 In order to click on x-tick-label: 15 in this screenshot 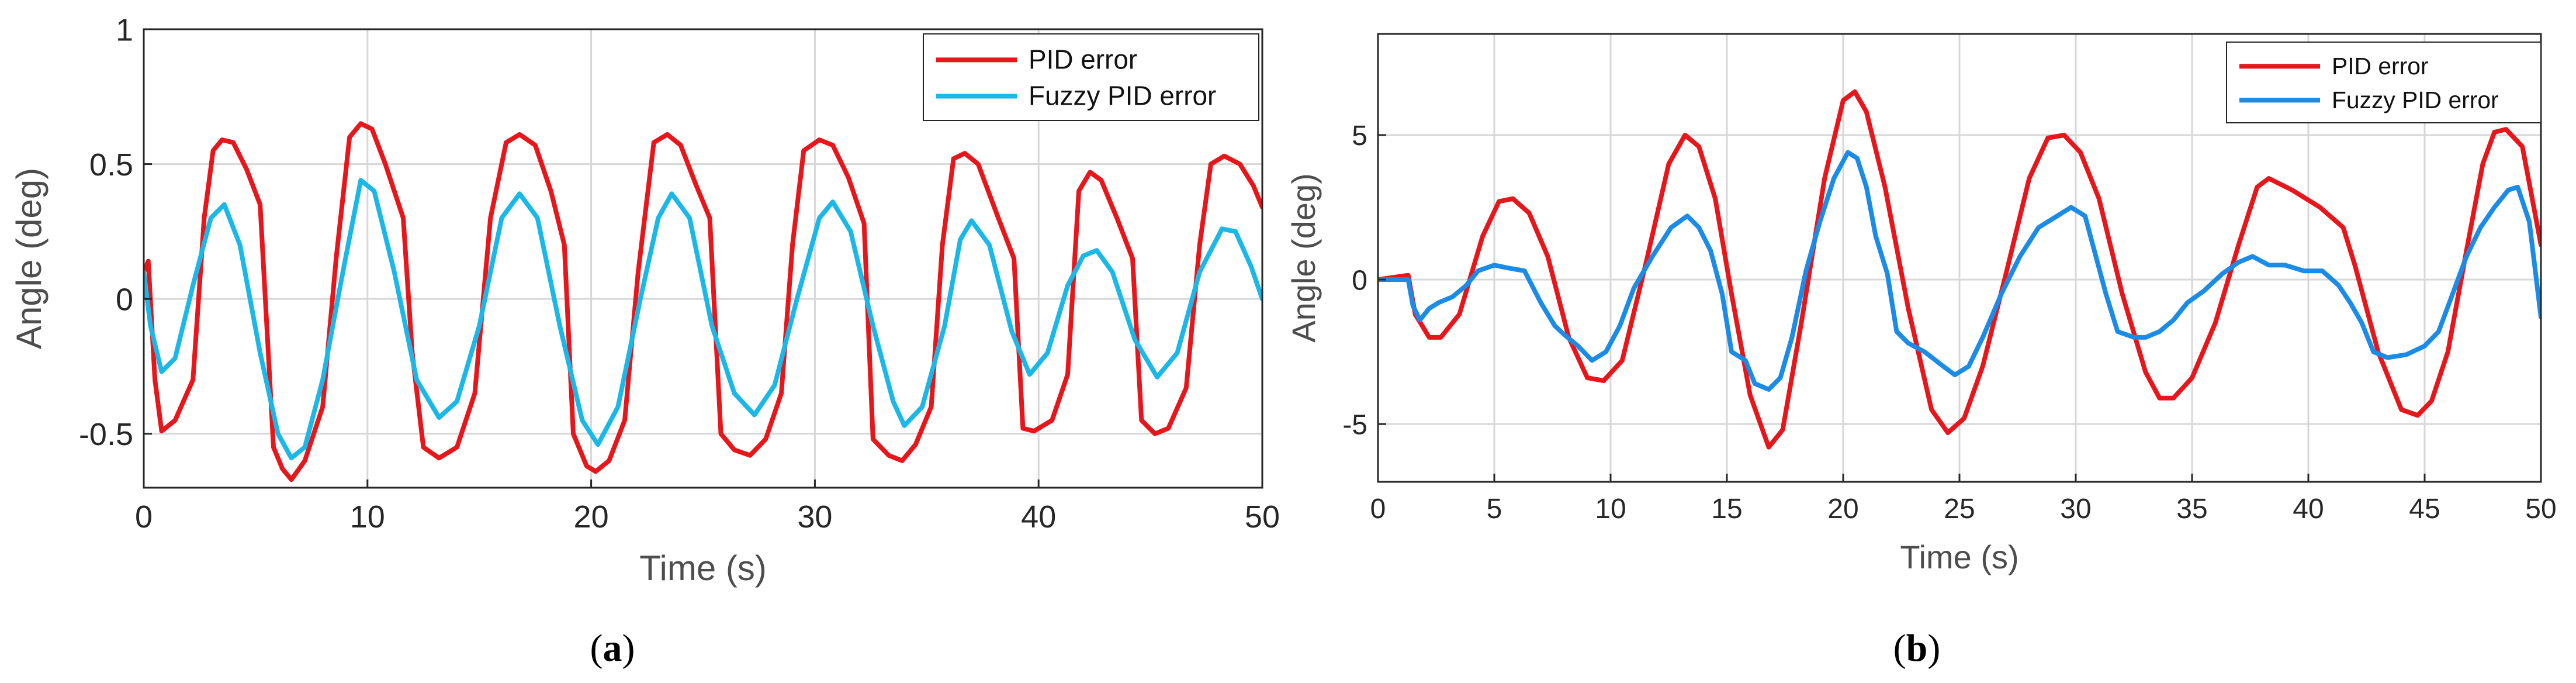, I will do `click(1726, 510)`.